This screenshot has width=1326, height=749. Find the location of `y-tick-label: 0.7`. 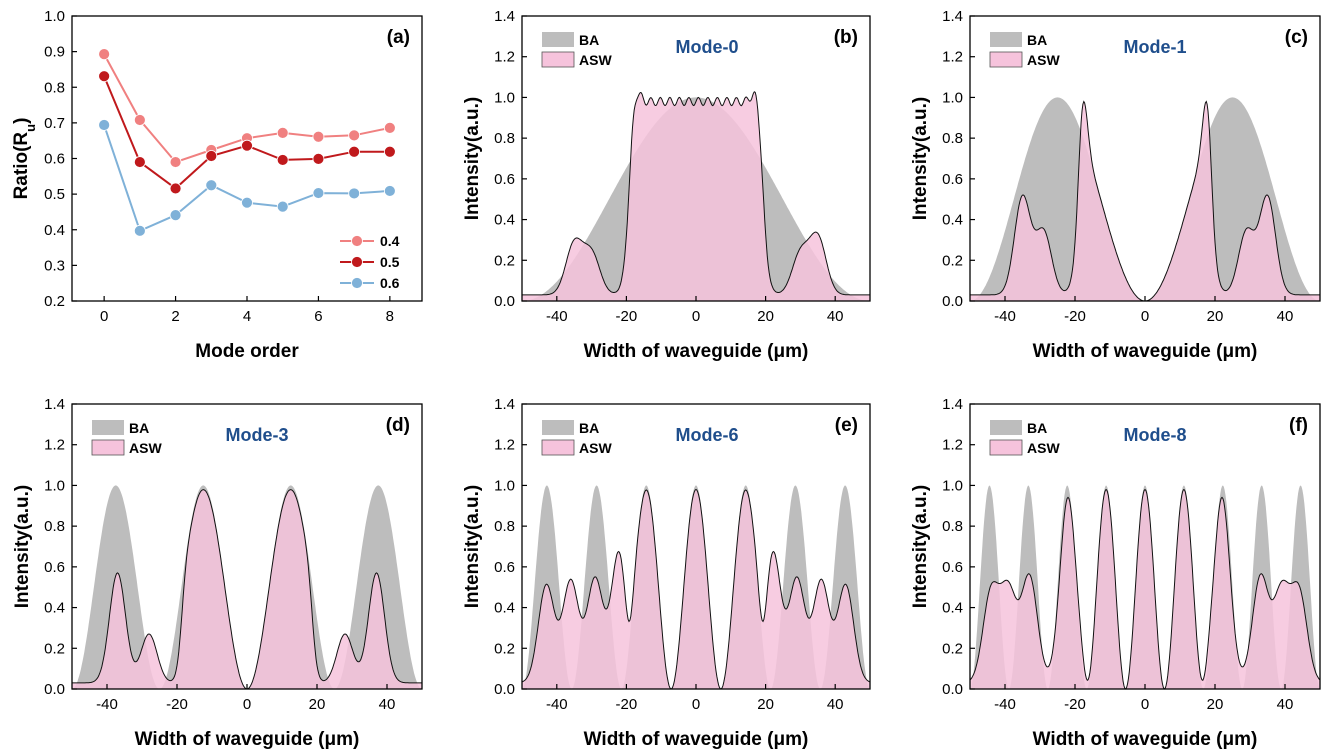

y-tick-label: 0.7 is located at coordinates (54, 123).